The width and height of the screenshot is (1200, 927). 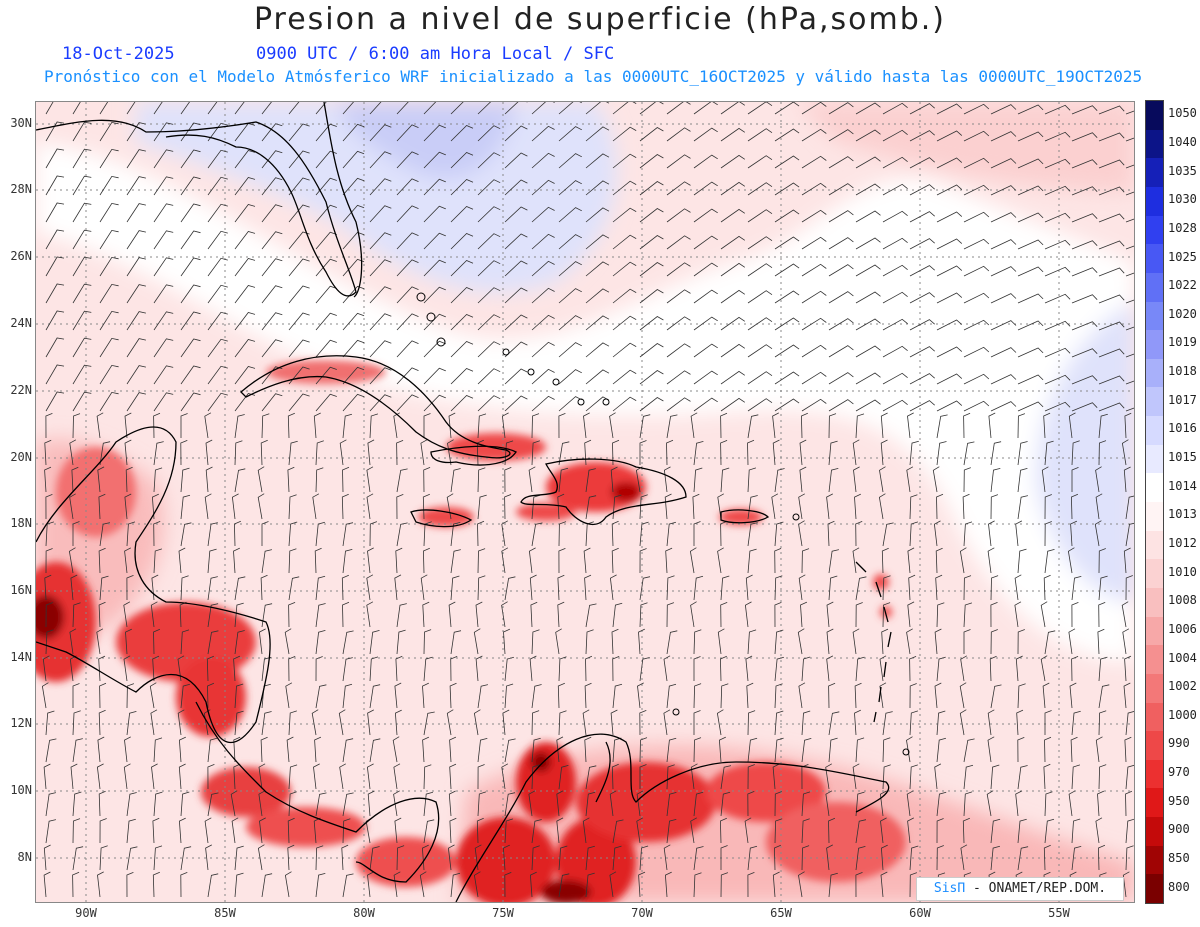 What do you see at coordinates (1182, 600) in the screenshot?
I see `colorbar-label: 1008` at bounding box center [1182, 600].